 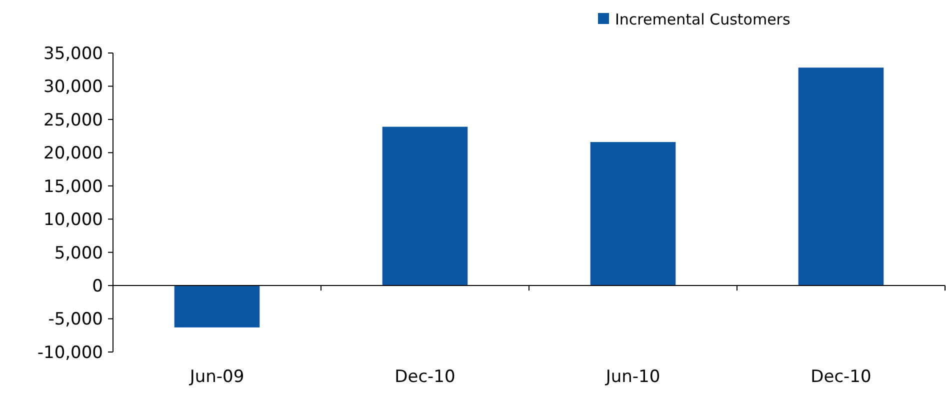 I want to click on legend-label: Incremental Customers, so click(x=702, y=19).